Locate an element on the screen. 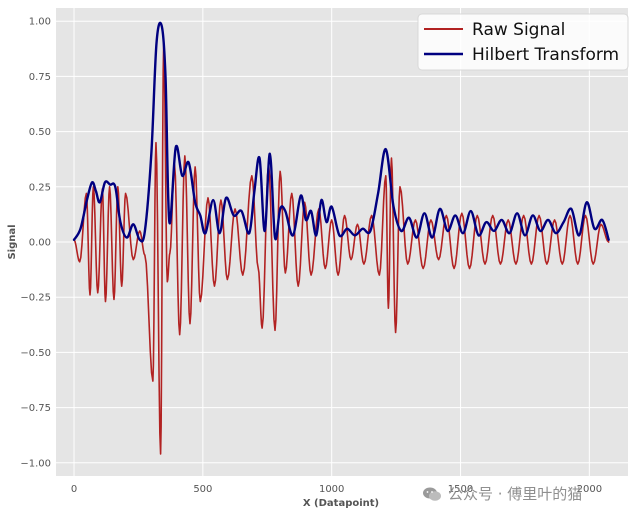 Image resolution: width=631 pixels, height=520 pixels. y-tick-label: −0.50 is located at coordinates (35, 353).